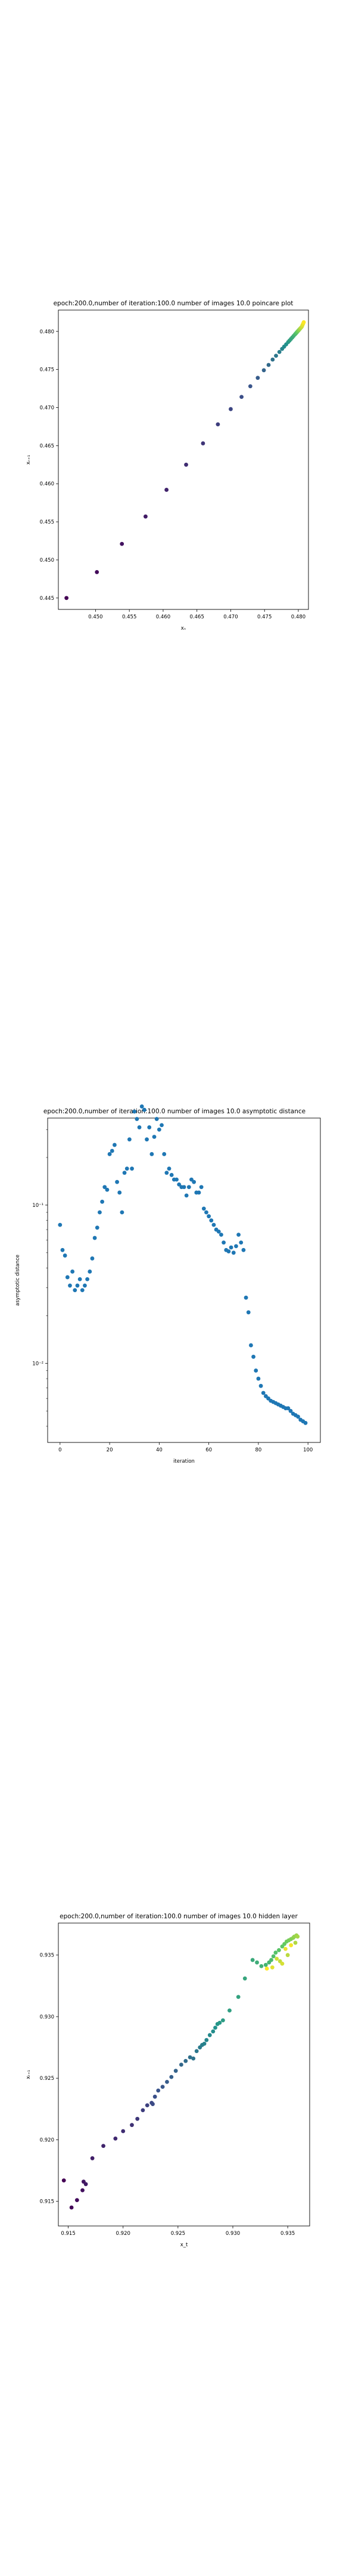  Describe the element at coordinates (47, 370) in the screenshot. I see `y-tick-label: 0.475` at that location.